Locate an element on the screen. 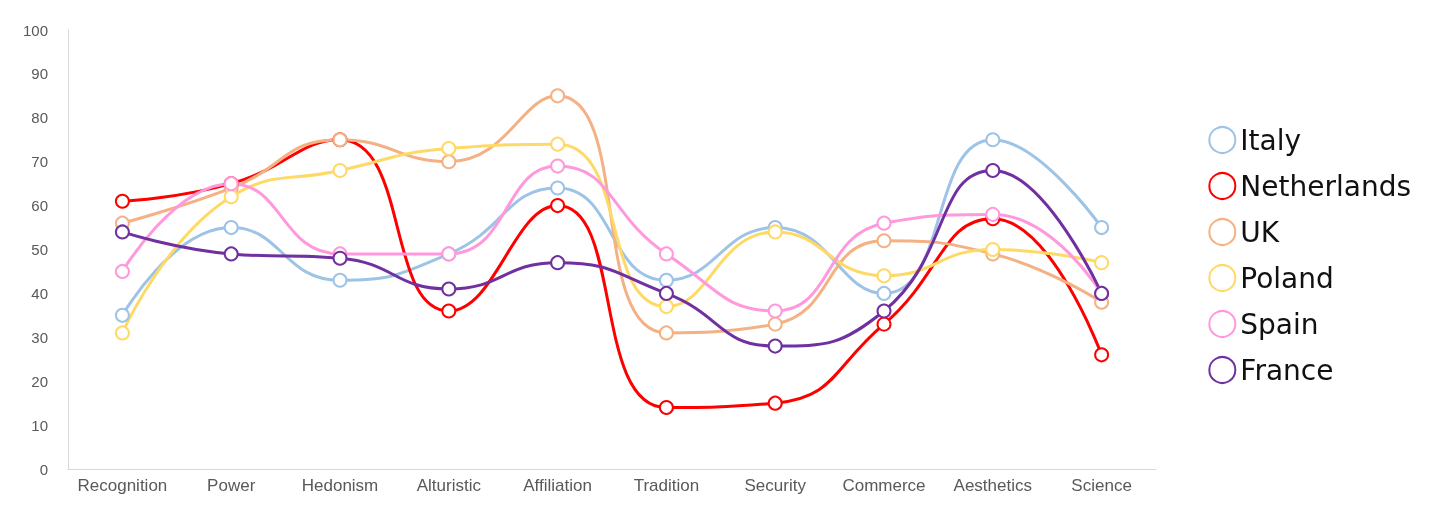 This screenshot has height=510, width=1434. legend-label: Netherlands is located at coordinates (1326, 186).